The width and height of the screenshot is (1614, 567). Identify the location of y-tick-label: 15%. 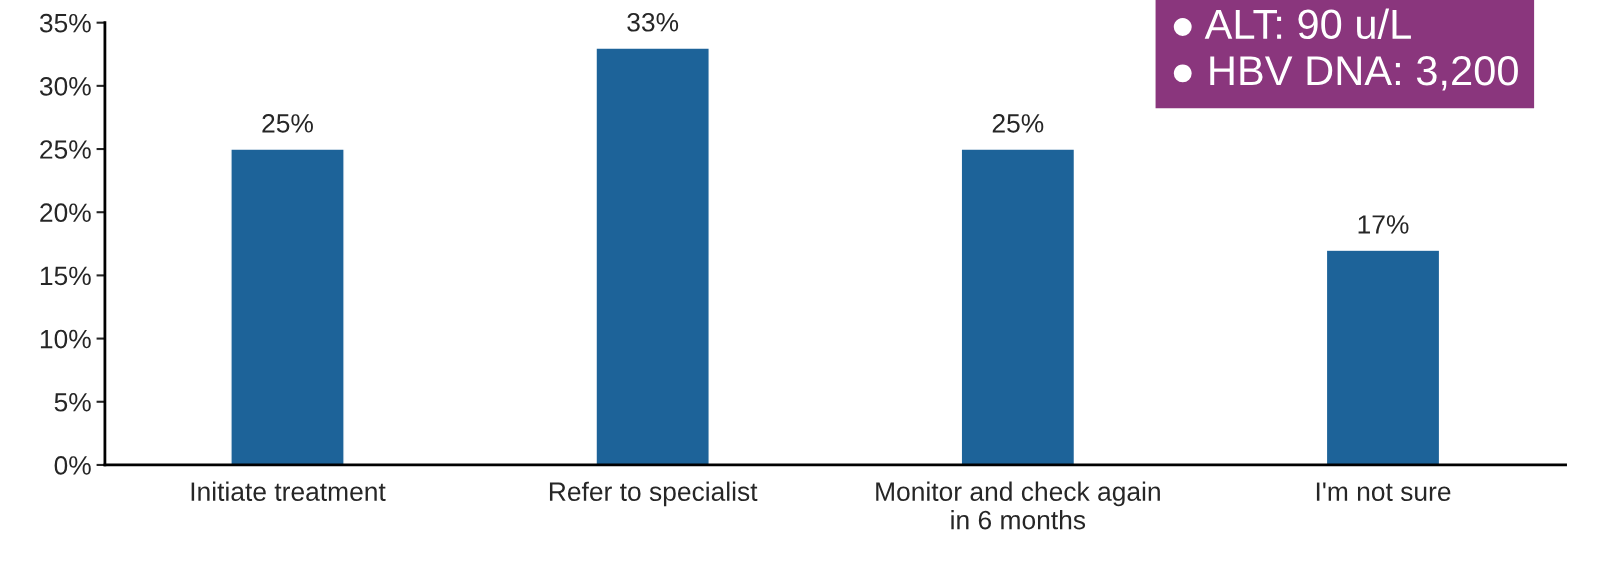
(65, 276).